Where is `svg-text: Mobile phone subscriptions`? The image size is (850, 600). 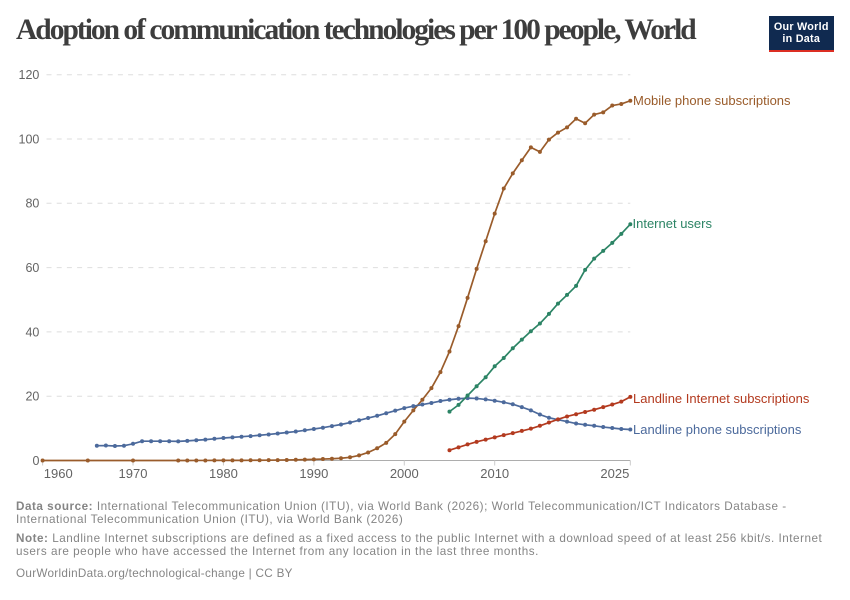
svg-text: Mobile phone subscriptions is located at coordinates (712, 100).